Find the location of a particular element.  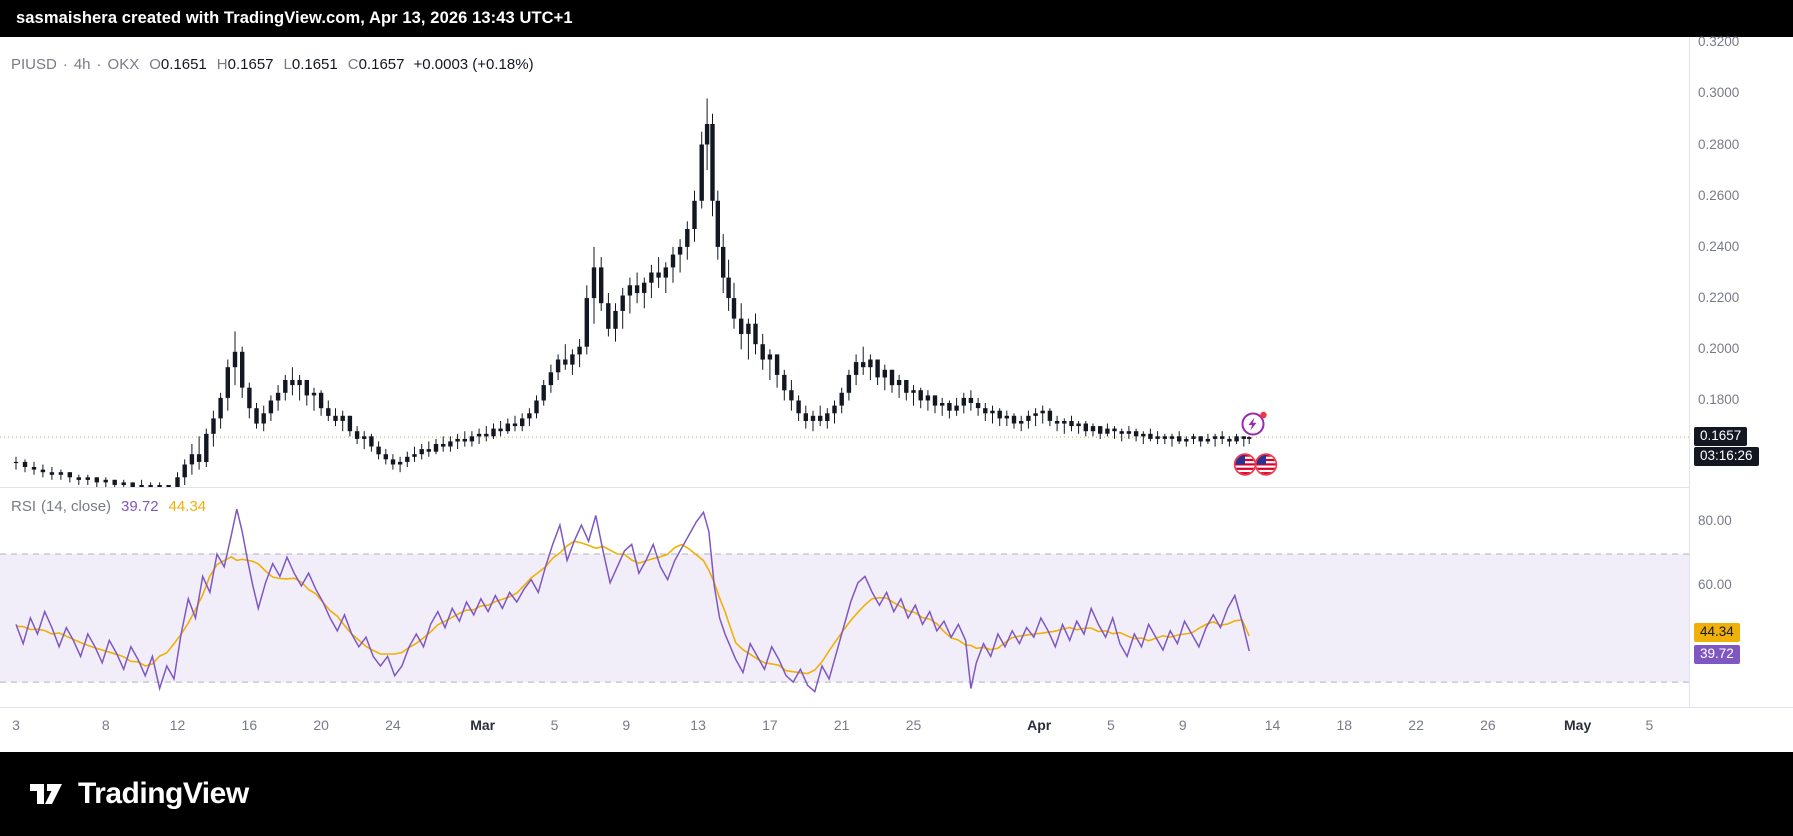

time-axis-label: 26 is located at coordinates (1488, 725).